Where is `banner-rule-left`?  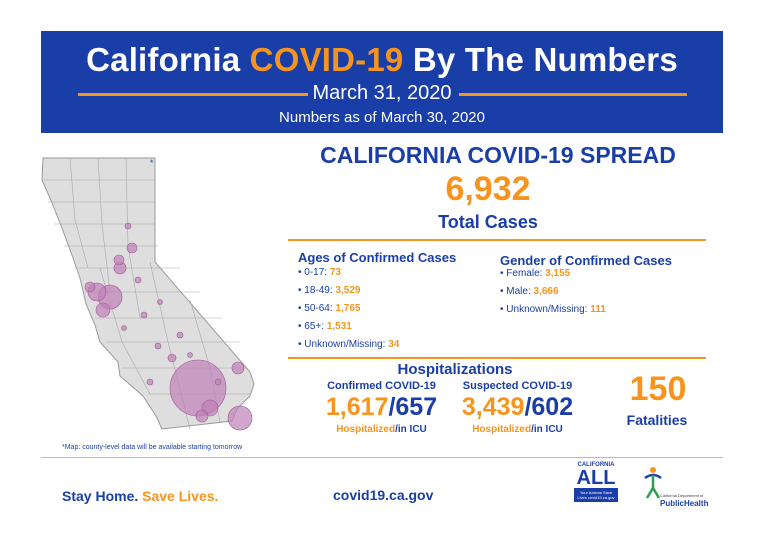 banner-rule-left is located at coordinates (193, 94).